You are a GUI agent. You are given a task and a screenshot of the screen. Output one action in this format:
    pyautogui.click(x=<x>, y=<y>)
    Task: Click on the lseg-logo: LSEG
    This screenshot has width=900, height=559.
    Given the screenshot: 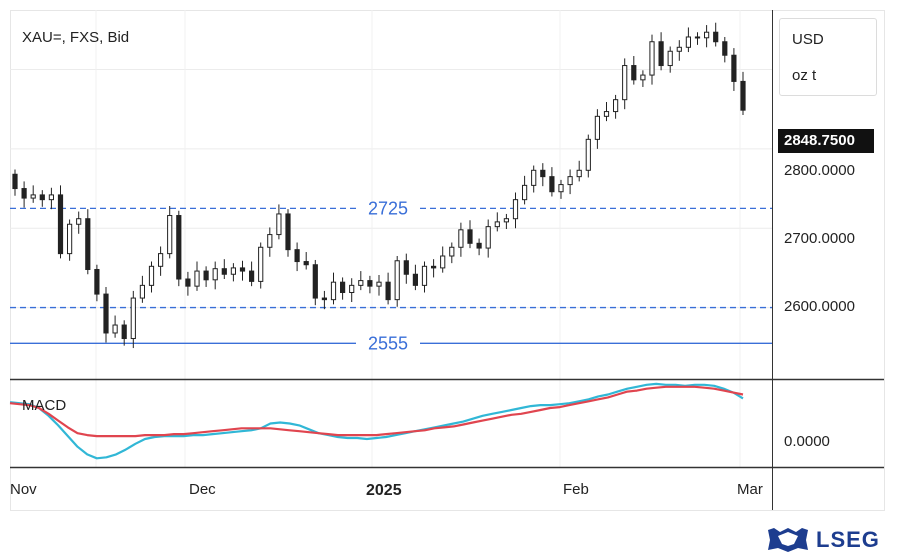 What is the action you would take?
    pyautogui.click(x=828, y=540)
    